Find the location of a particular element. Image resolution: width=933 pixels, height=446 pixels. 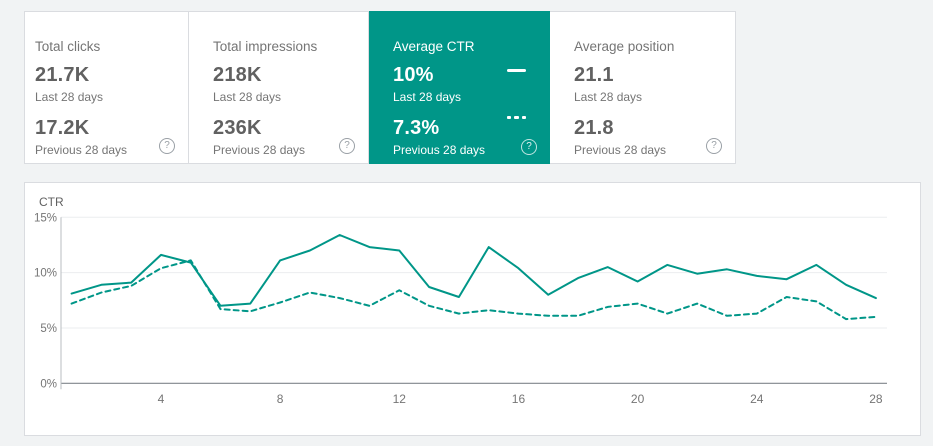

current-metric: 10% Last 28 days is located at coordinates (465, 84).